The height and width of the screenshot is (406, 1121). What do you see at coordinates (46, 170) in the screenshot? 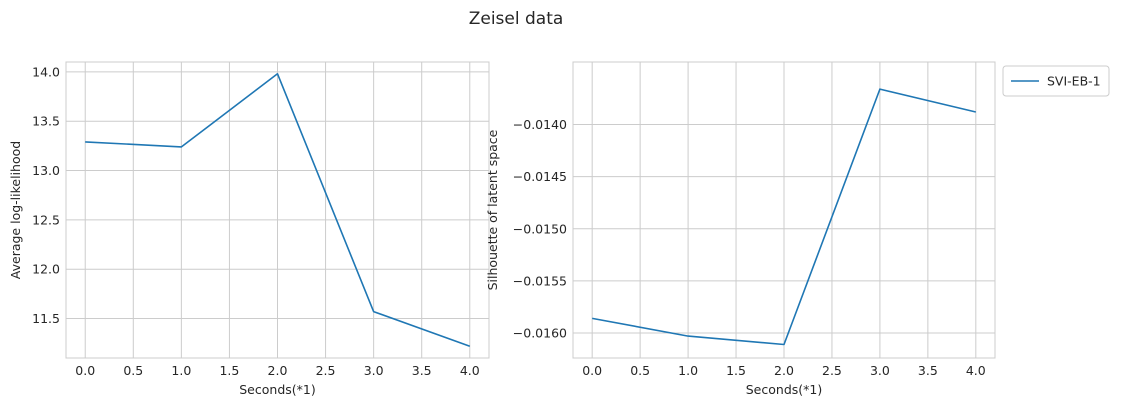
I see `y-tick-label: 13.0` at bounding box center [46, 170].